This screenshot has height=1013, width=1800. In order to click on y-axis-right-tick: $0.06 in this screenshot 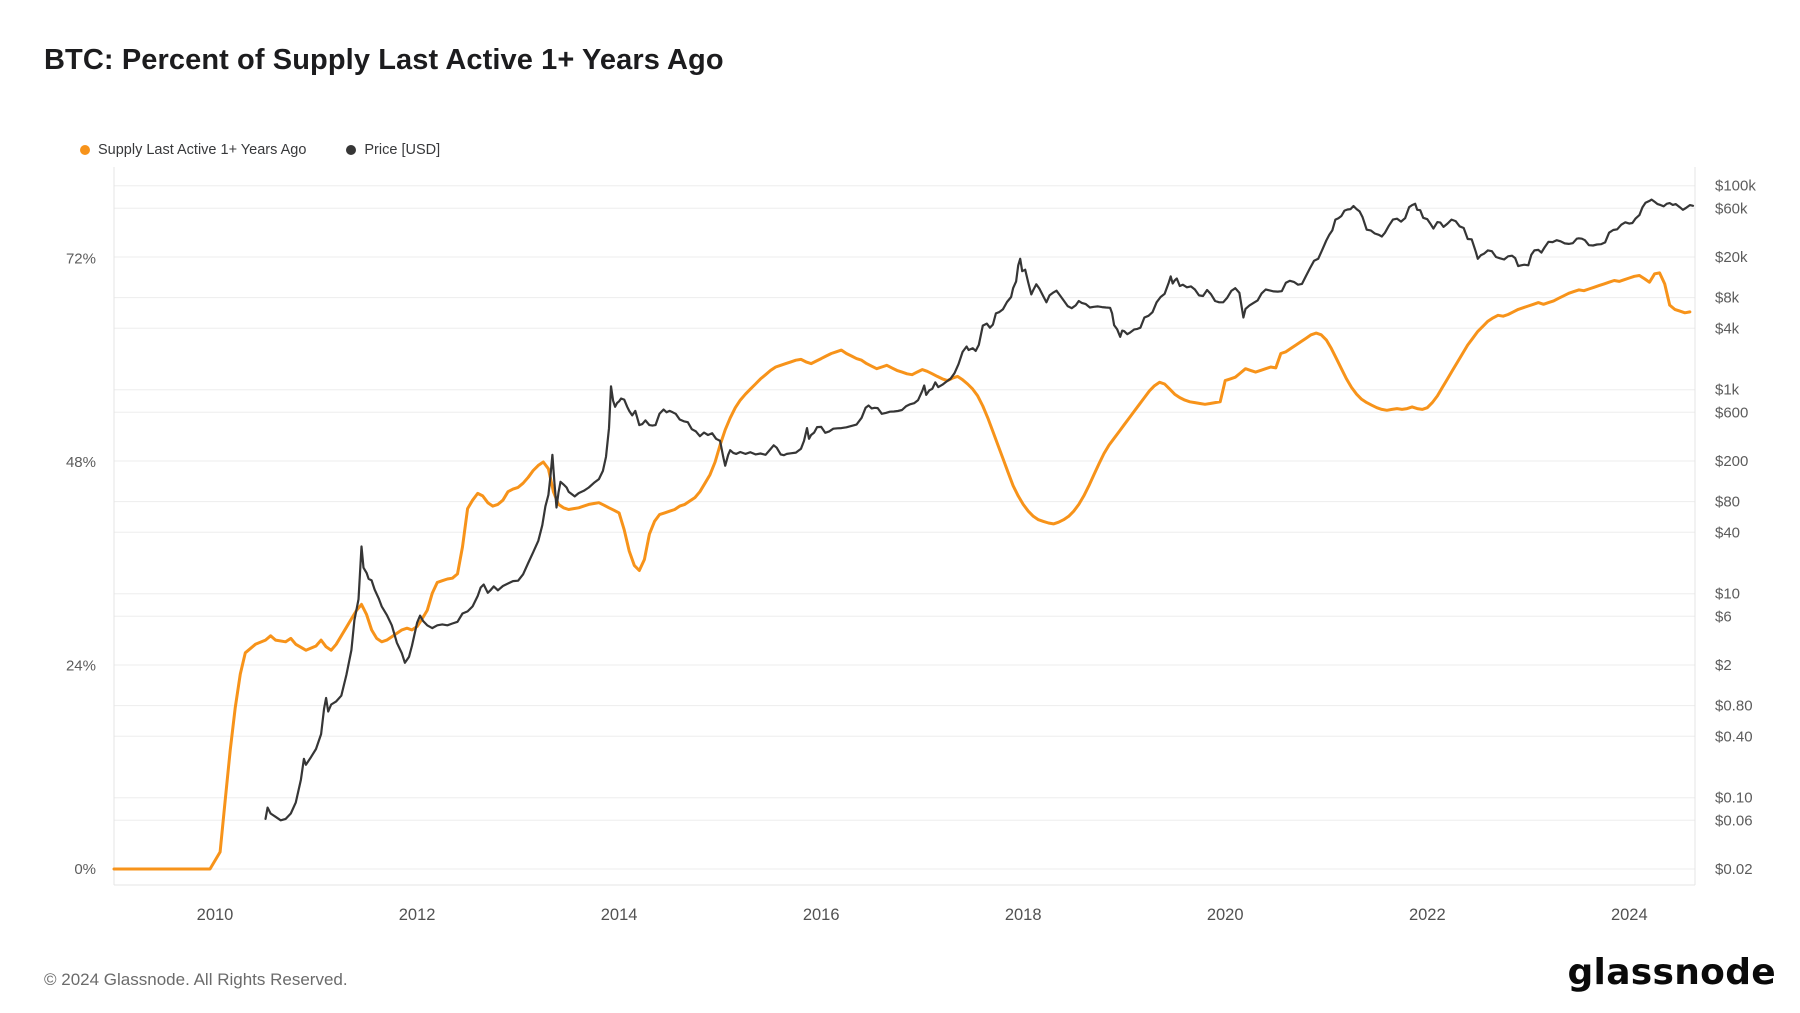, I will do `click(1734, 820)`.